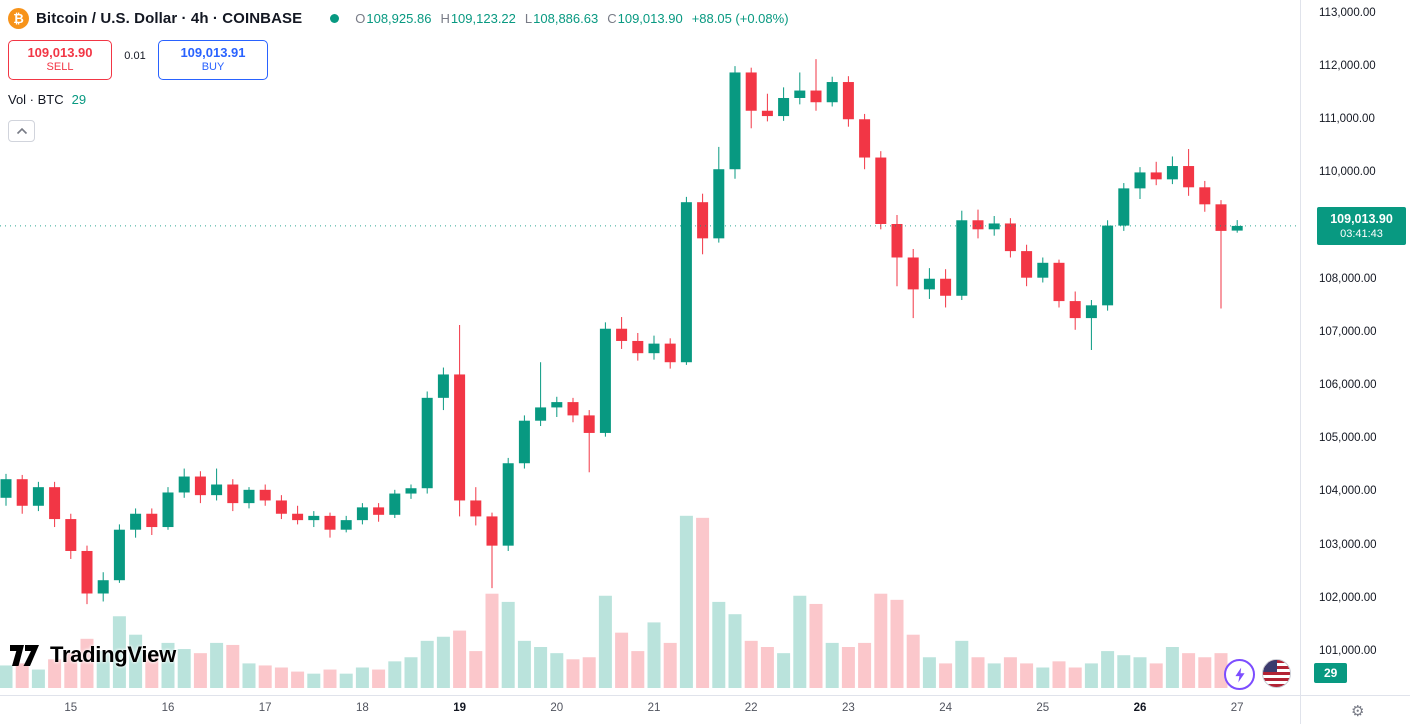 The height and width of the screenshot is (724, 1410). I want to click on price-axis-label: 105,000.00, so click(1348, 438).